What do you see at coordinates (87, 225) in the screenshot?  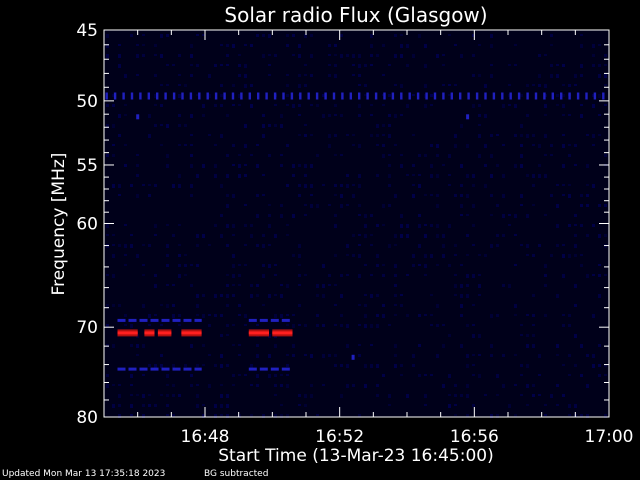 I see `y-tick-label: 60` at bounding box center [87, 225].